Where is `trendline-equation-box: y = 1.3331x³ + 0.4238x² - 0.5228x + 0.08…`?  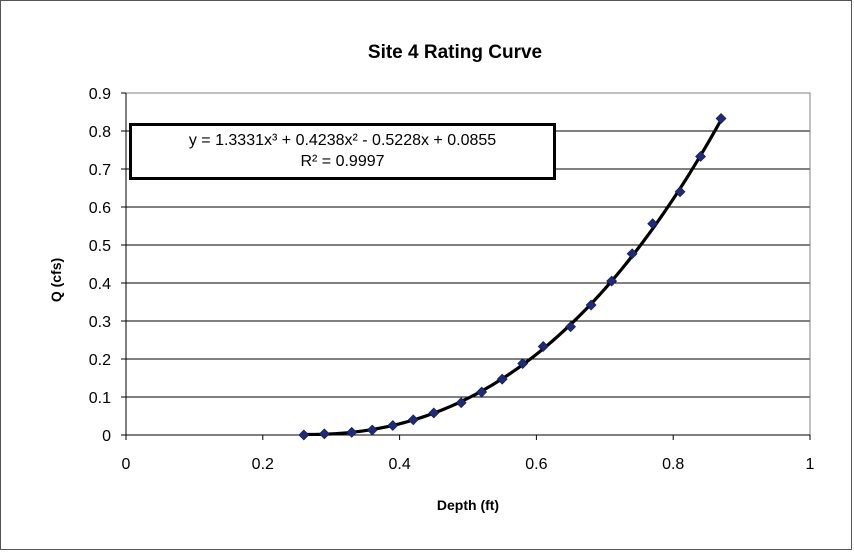
trendline-equation-box: y = 1.3331x³ + 0.4238x² - 0.5228x + 0.08… is located at coordinates (342, 151).